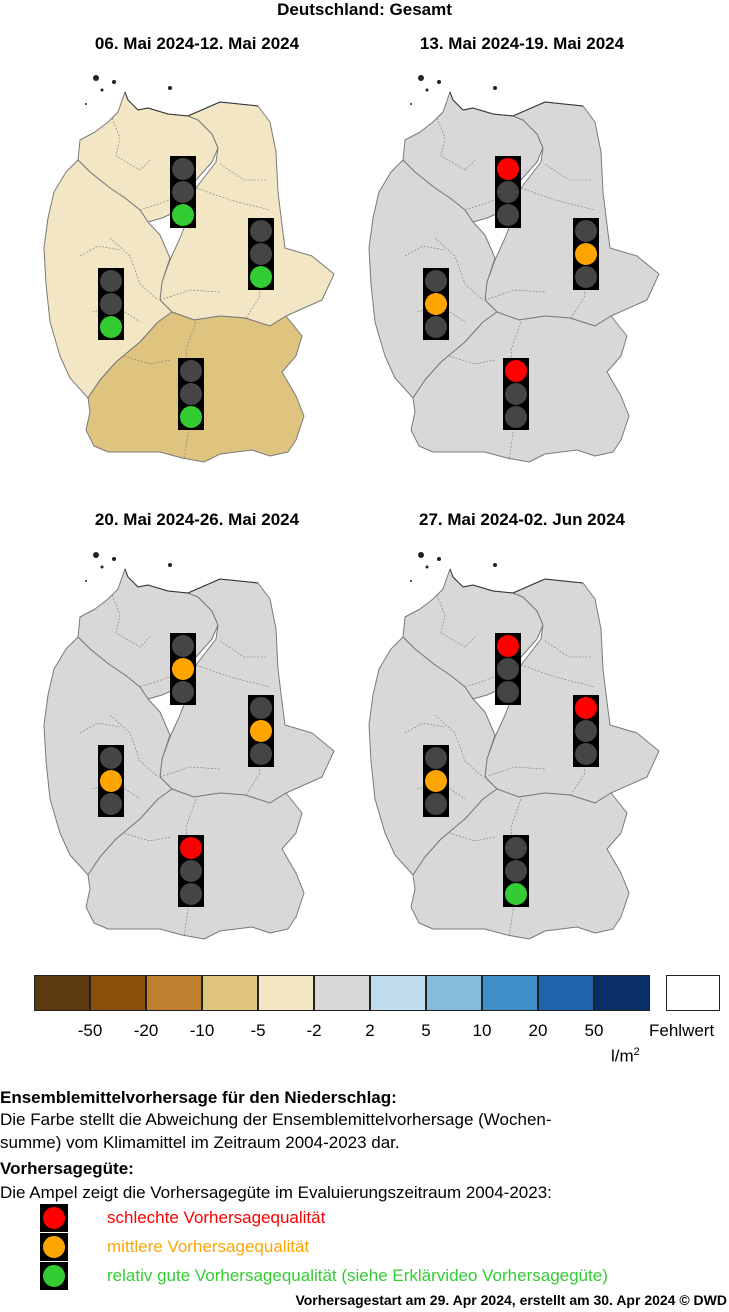 Image resolution: width=729 pixels, height=1312 pixels. Describe the element at coordinates (482, 1030) in the screenshot. I see `legend-tick-label: 10` at that location.